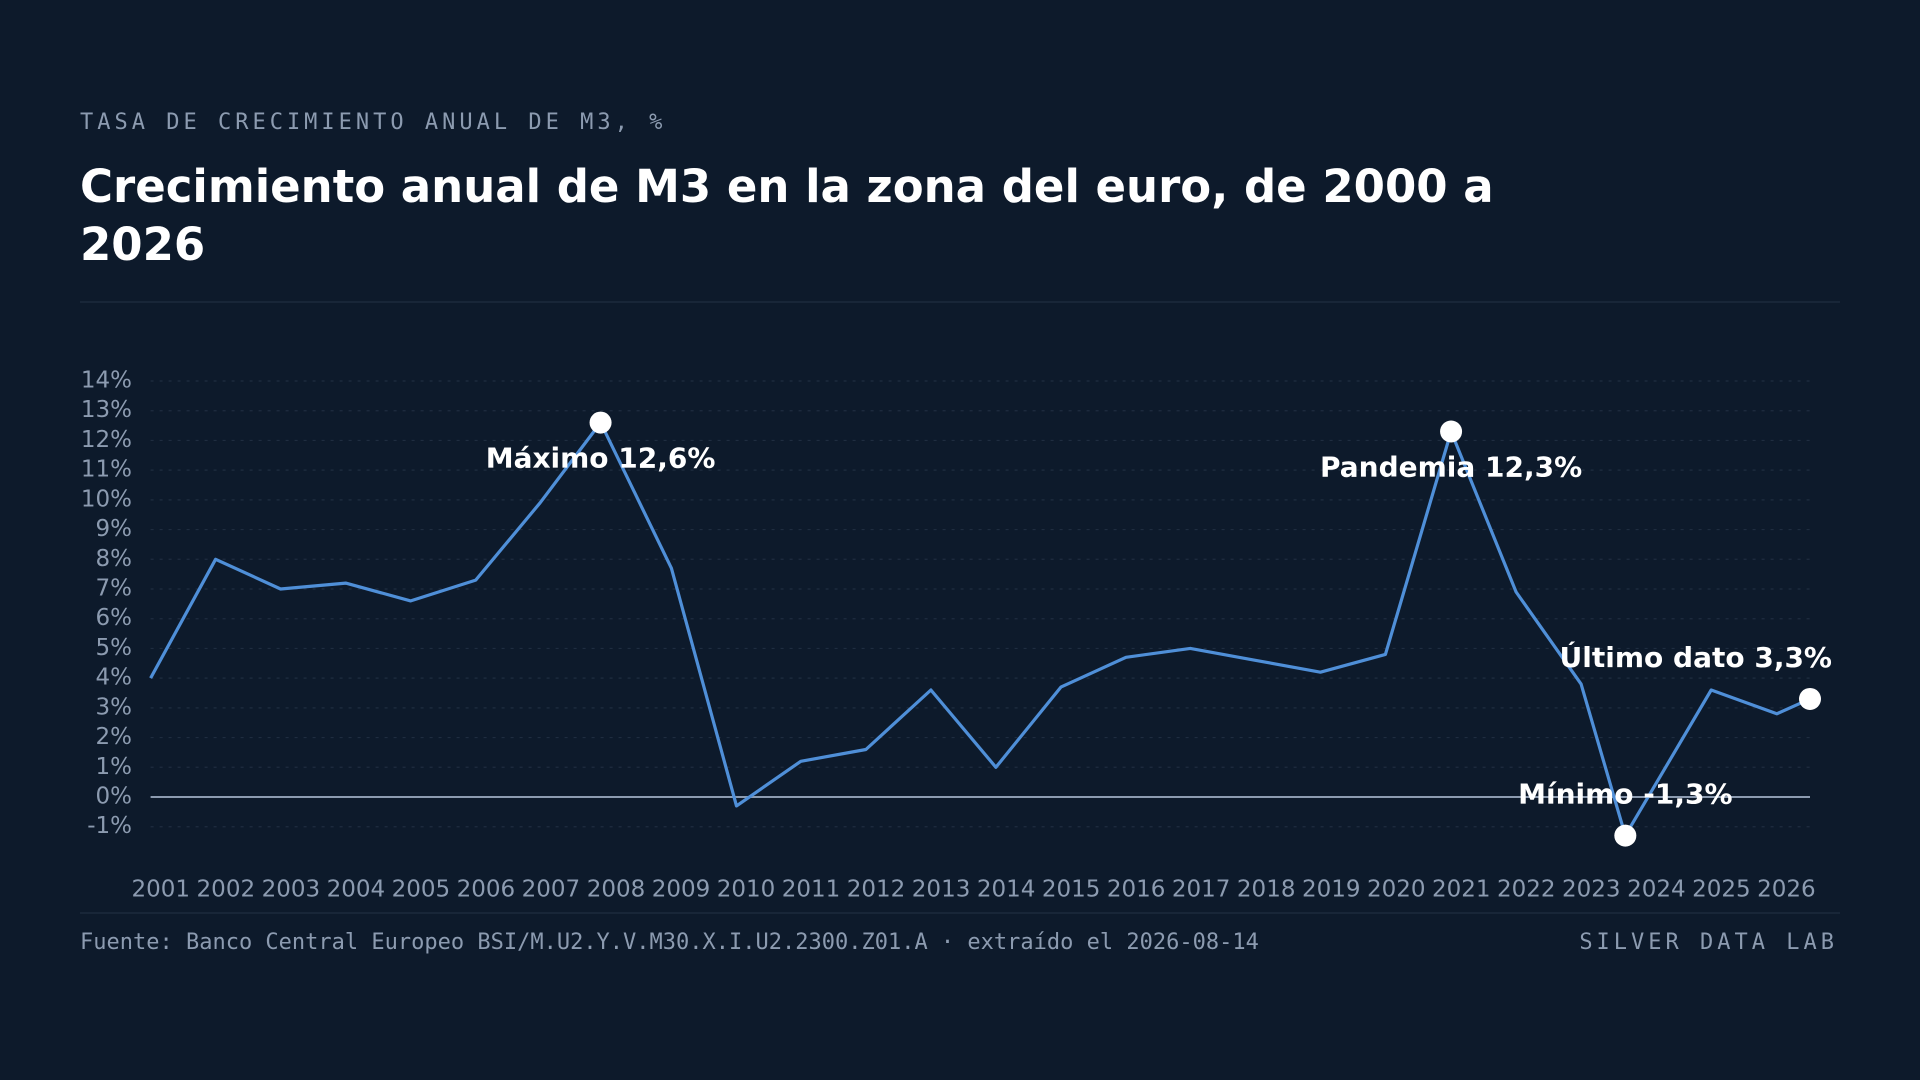 The width and height of the screenshot is (1920, 1080). Describe the element at coordinates (1451, 467) in the screenshot. I see `annotation: Pandemia 12,3%` at that location.